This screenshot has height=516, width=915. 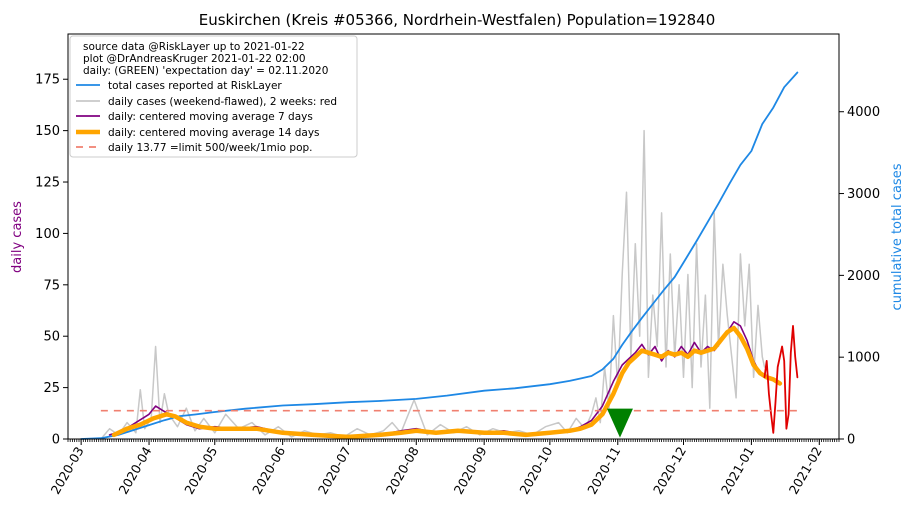 I want to click on y-right-tick-label: 3000, so click(x=863, y=194).